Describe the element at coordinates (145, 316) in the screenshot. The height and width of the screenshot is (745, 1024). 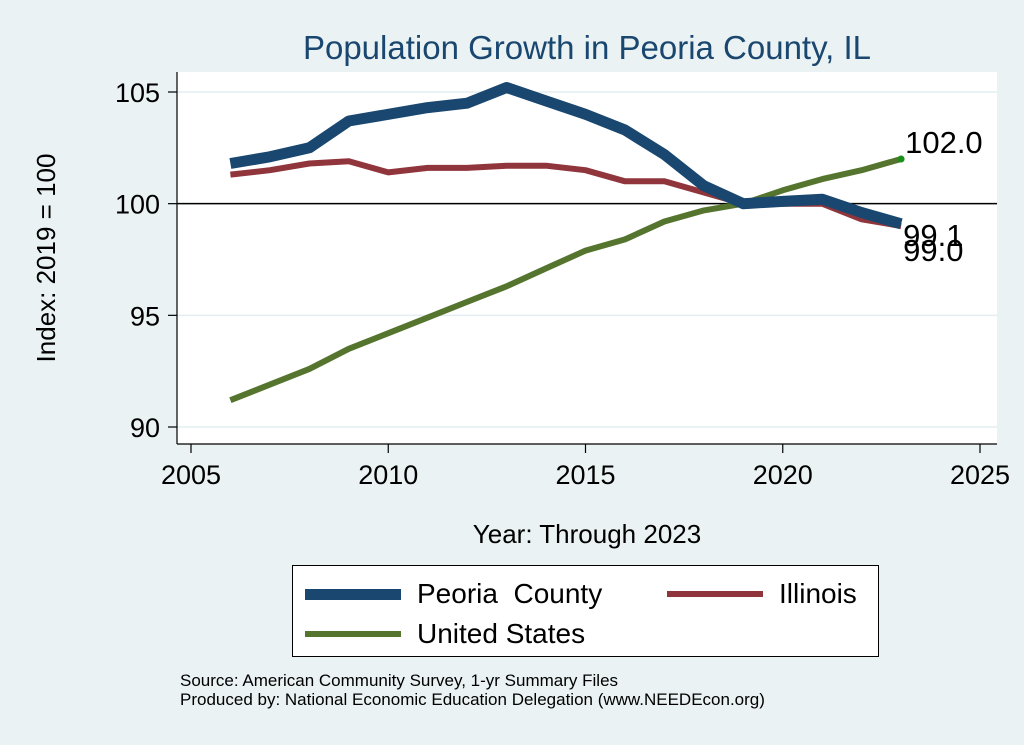
I see `y-tick-label: 95` at that location.